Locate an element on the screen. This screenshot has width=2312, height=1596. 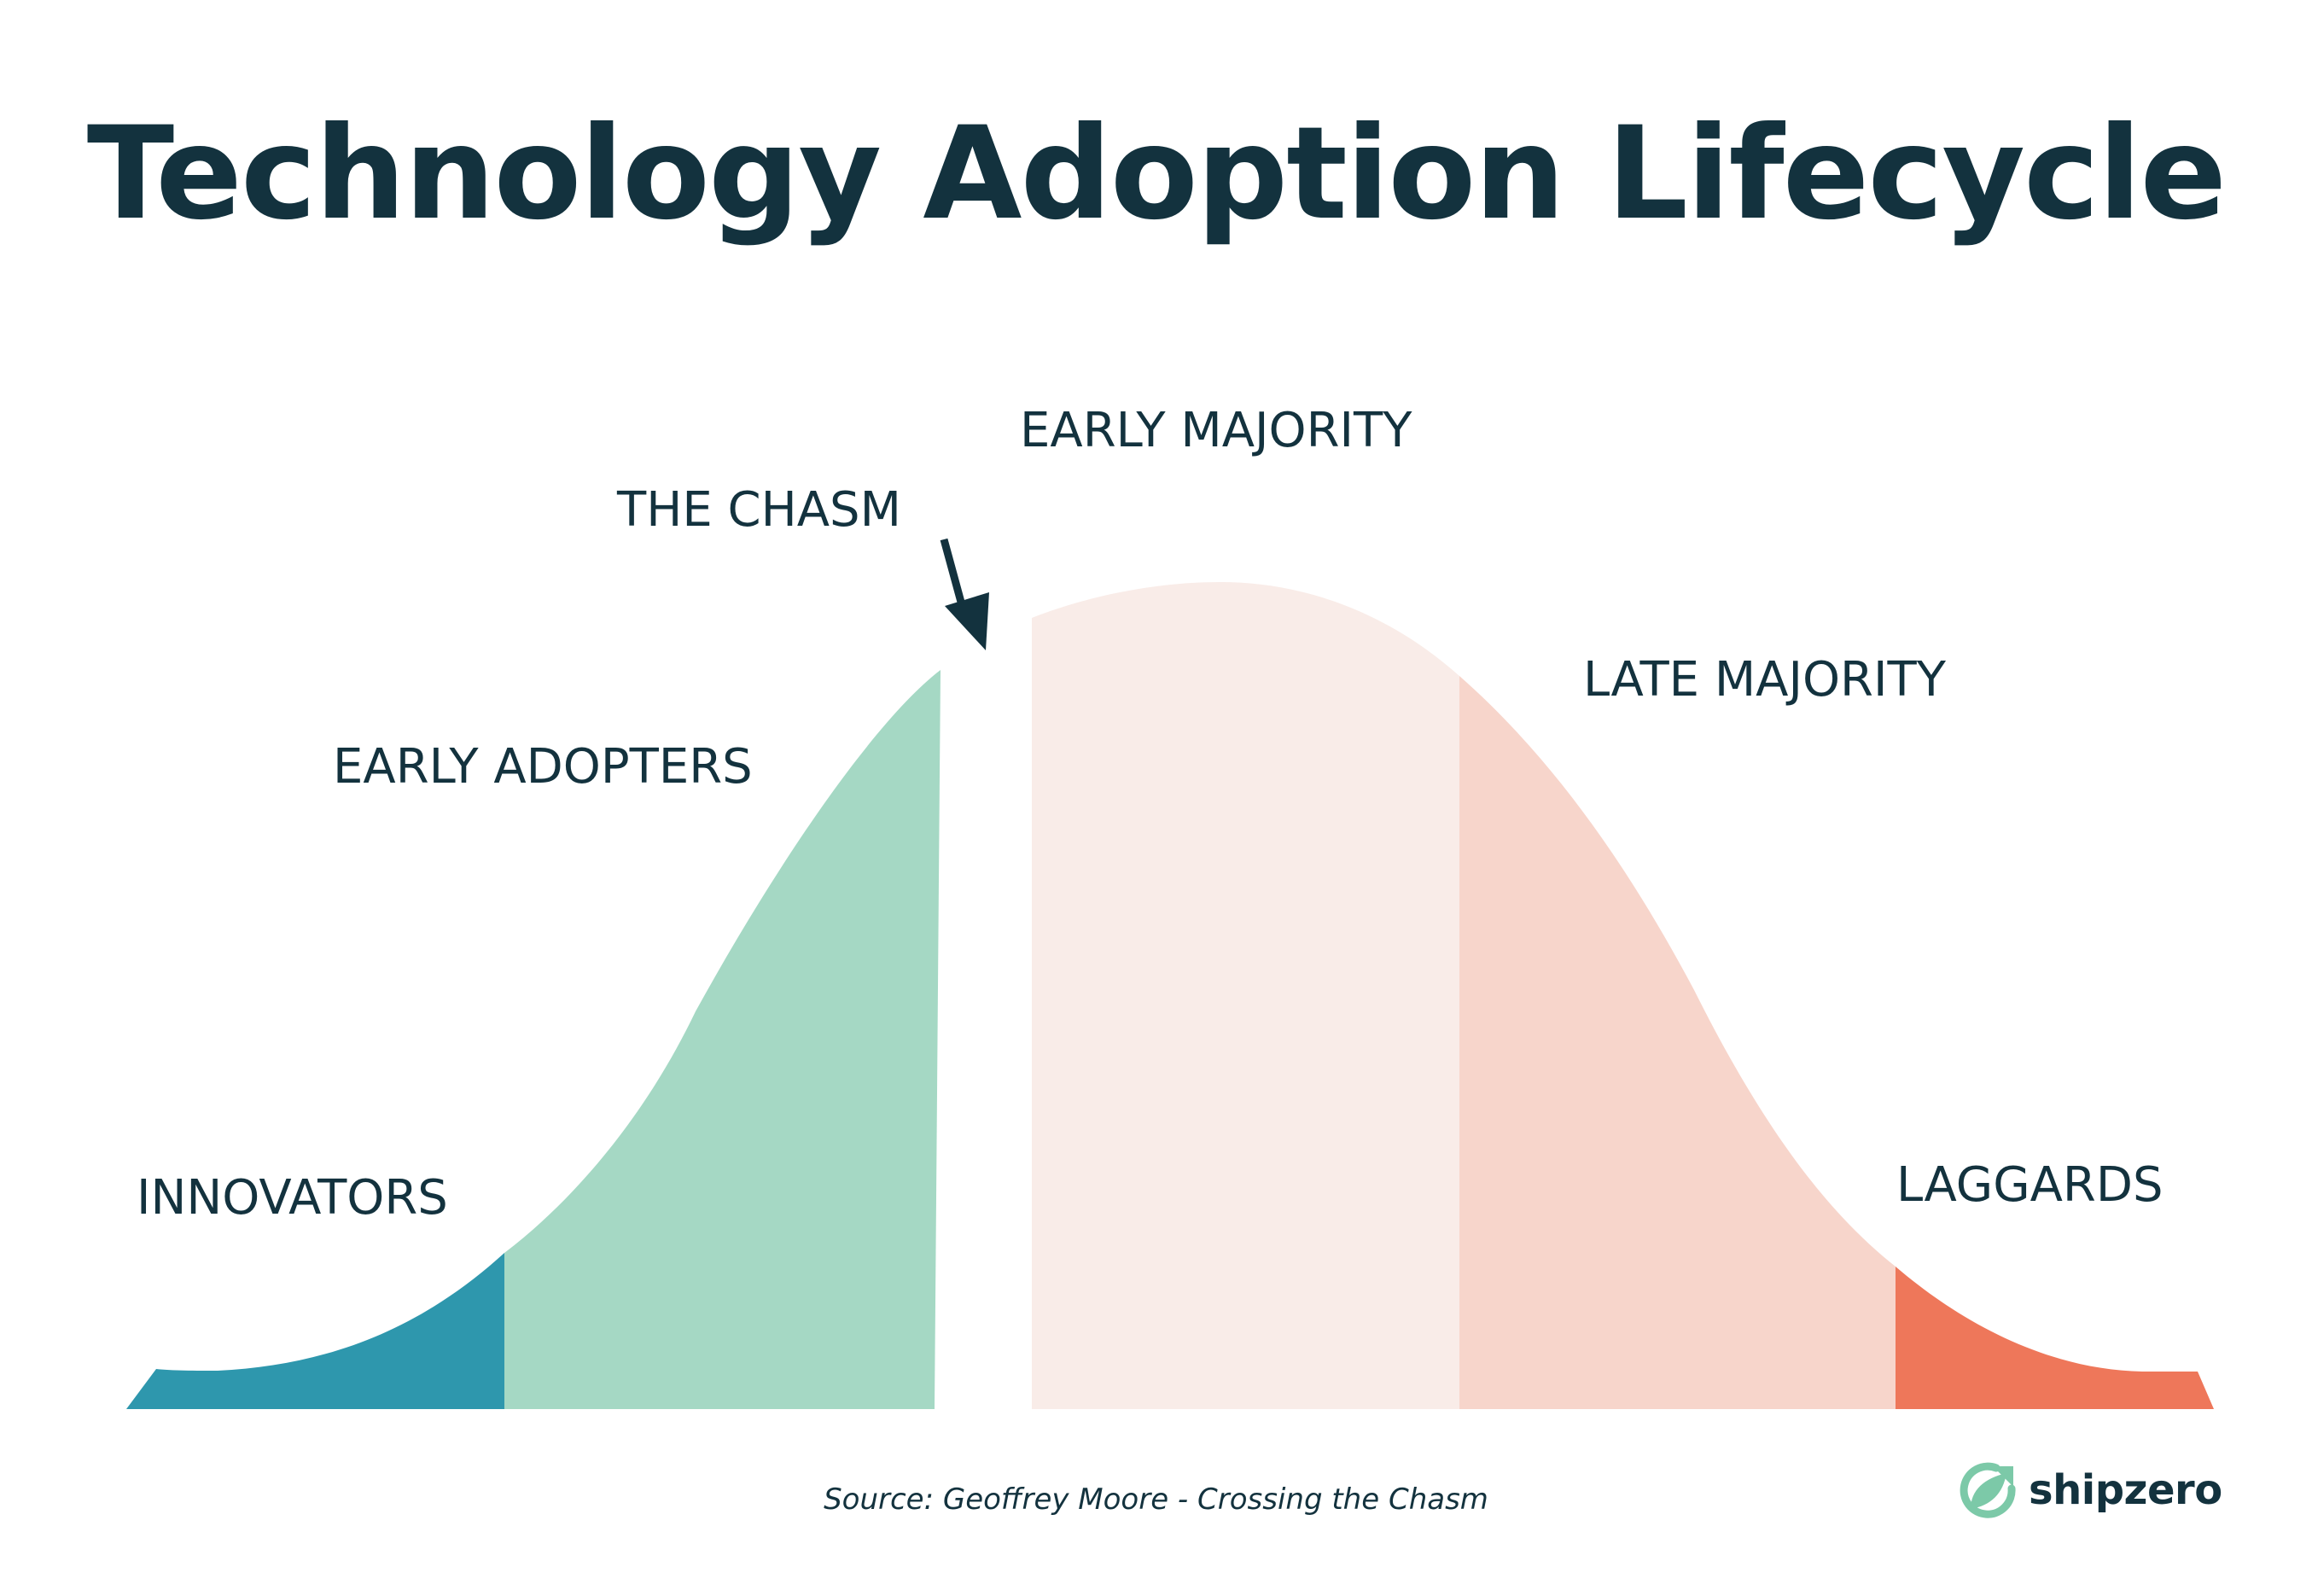
leaf-arrow-icon is located at coordinates (1988, 1490).